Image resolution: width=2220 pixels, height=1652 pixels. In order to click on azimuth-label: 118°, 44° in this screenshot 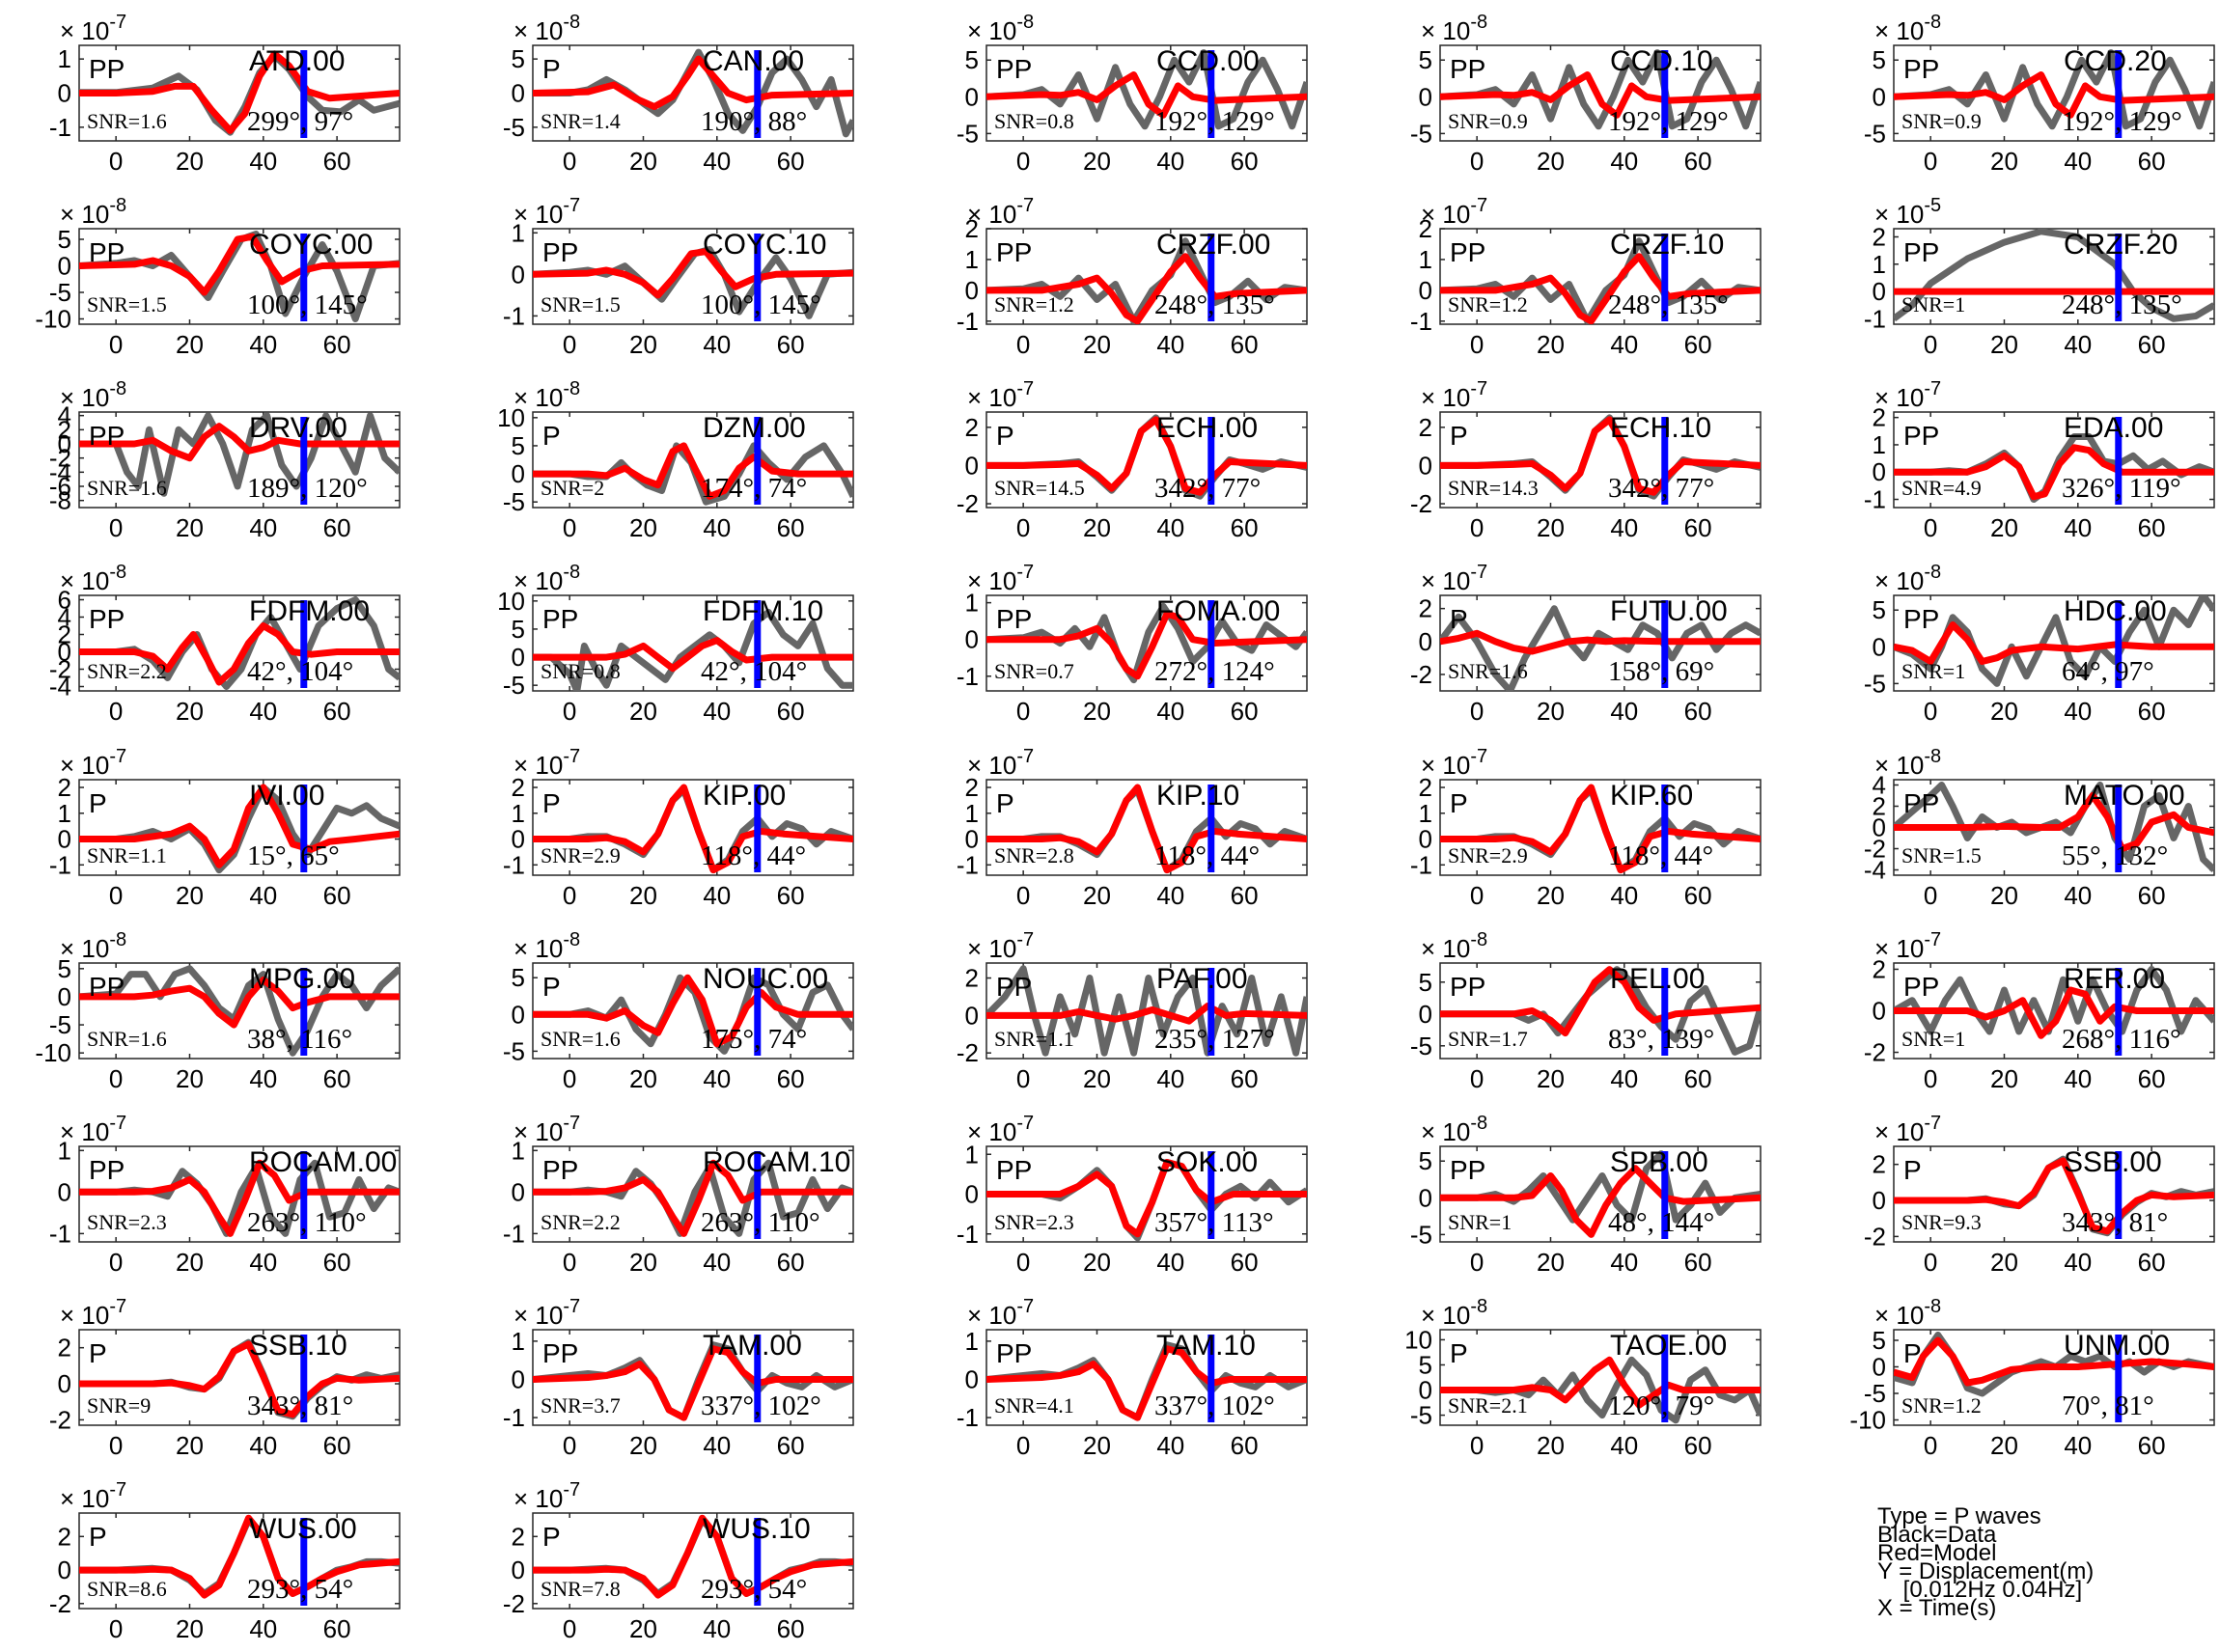, I will do `click(1660, 855)`.